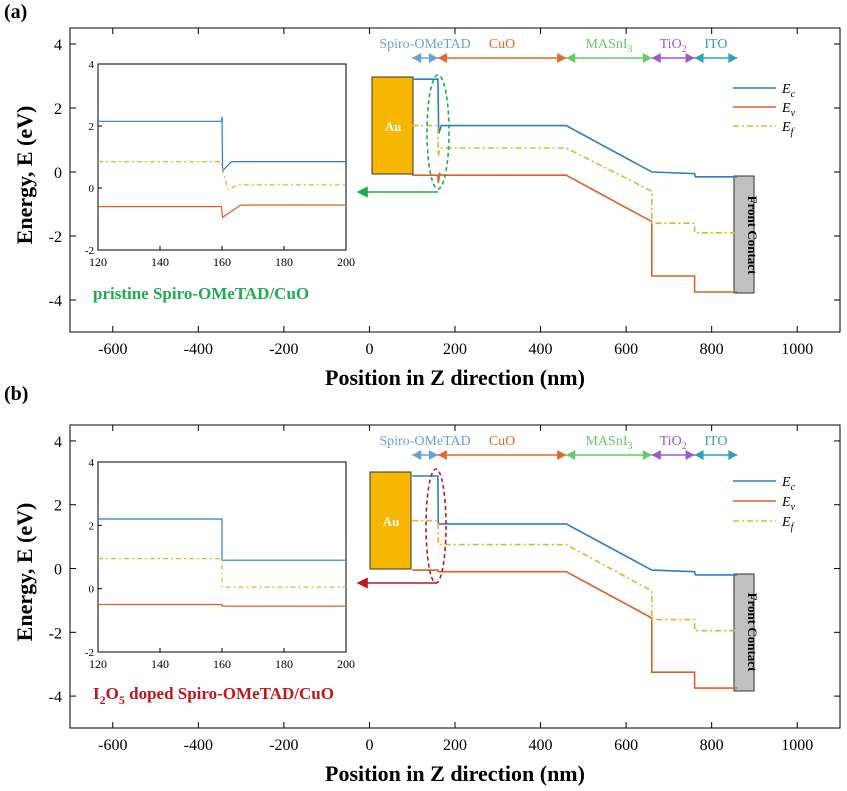  Describe the element at coordinates (198, 349) in the screenshot. I see `x-tick-label-a: -400` at that location.